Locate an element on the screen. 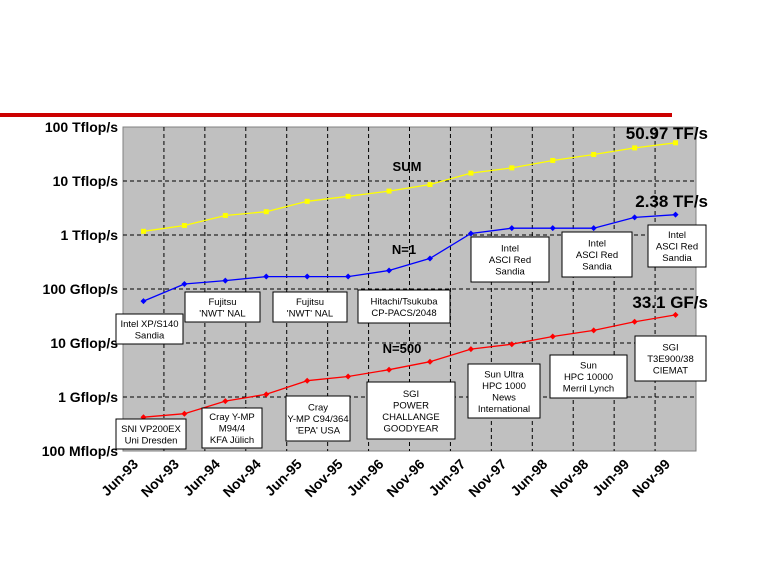 This screenshot has height=575, width=767. y-tick-label: 100 Gflop/s is located at coordinates (81, 289).